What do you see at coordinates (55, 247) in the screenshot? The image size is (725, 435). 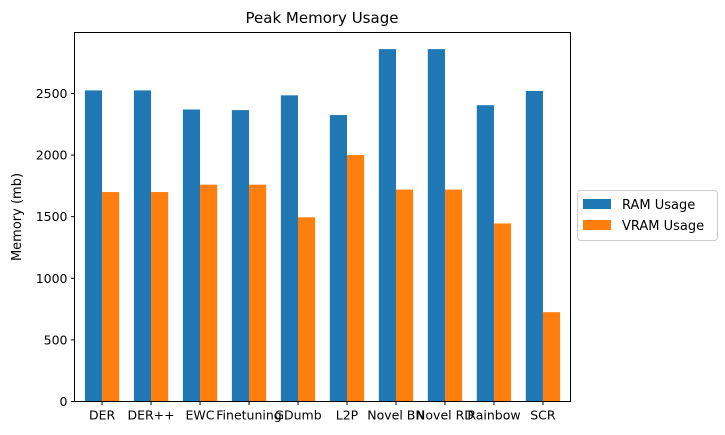 I see `y-axis-ticks: 0 500 1000 1500 2000 2500` at bounding box center [55, 247].